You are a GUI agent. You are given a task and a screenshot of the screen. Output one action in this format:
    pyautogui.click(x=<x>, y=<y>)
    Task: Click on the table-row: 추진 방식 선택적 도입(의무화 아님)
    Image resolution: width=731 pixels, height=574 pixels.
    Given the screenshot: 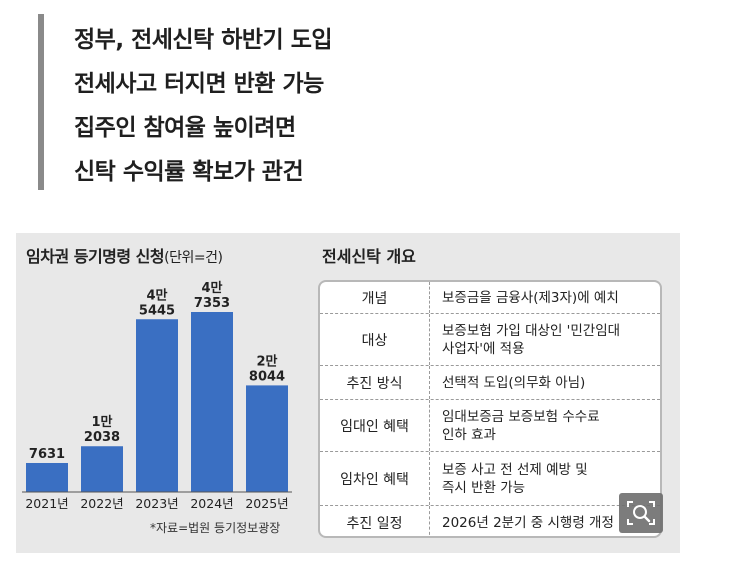 What is the action you would take?
    pyautogui.click(x=490, y=383)
    